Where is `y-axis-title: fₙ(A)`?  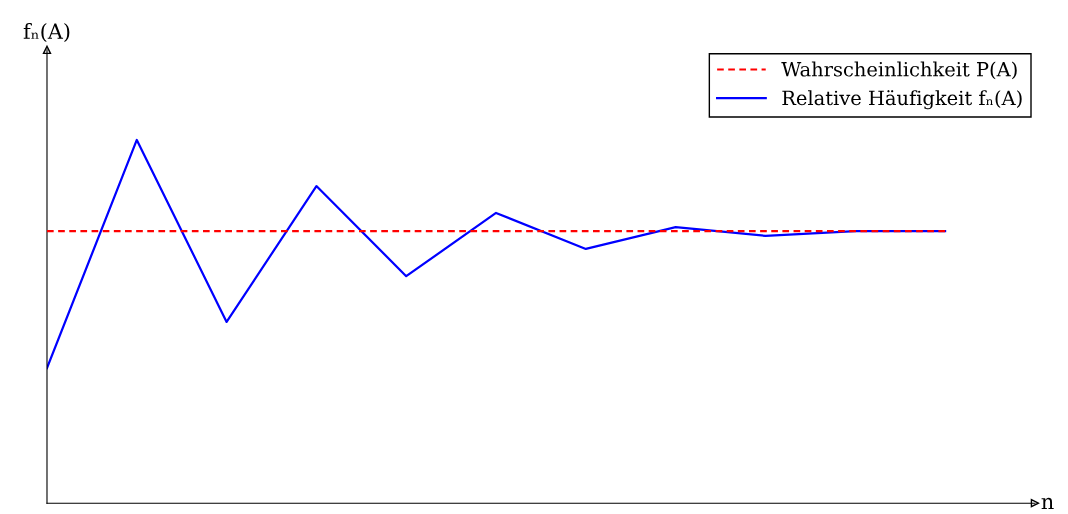
y-axis-title: fₙ(A) is located at coordinates (46, 32).